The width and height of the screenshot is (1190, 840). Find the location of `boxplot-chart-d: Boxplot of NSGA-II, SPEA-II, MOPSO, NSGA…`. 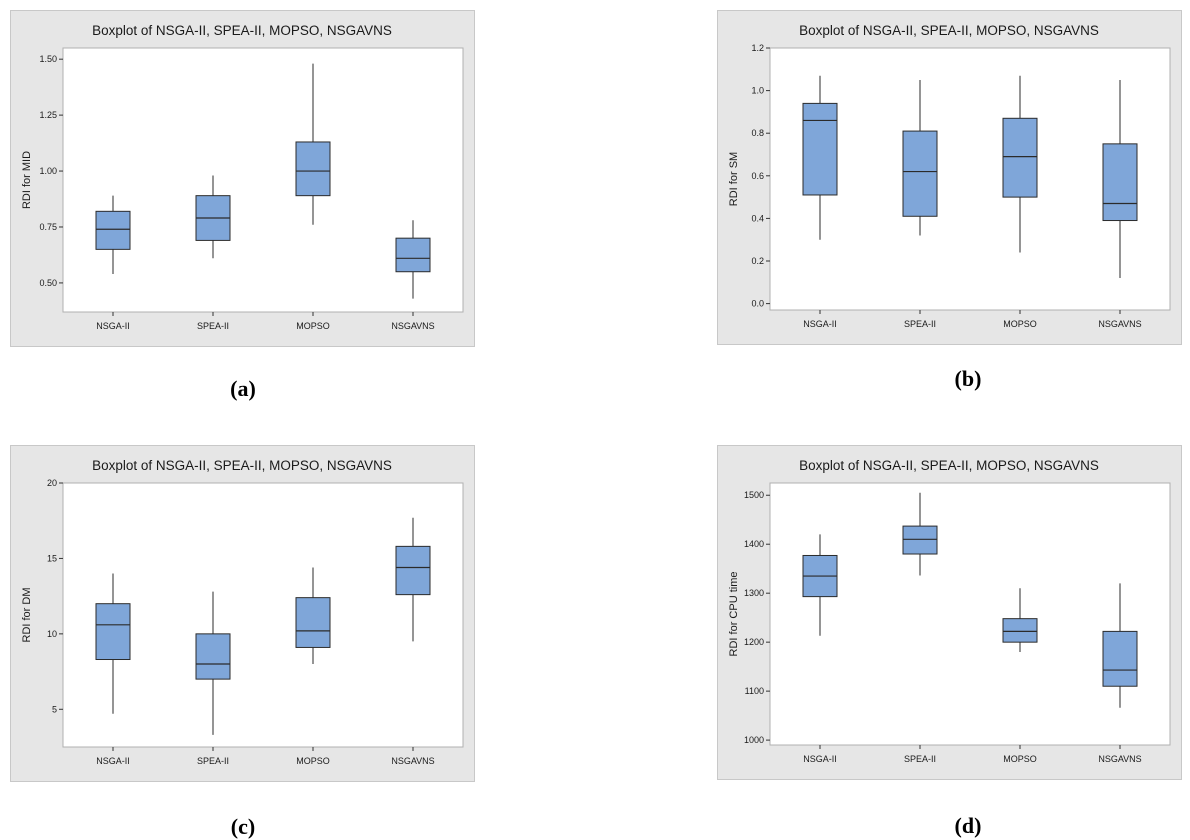

boxplot-chart-d: Boxplot of NSGA-II, SPEA-II, MOPSO, NSGA… is located at coordinates (949, 611).